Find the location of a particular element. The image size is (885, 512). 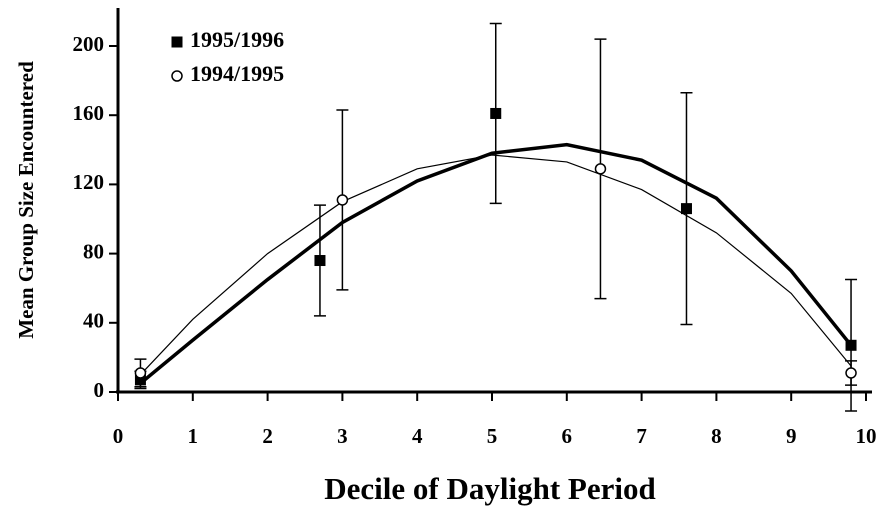

y-tick-label: 80 is located at coordinates (93, 251).